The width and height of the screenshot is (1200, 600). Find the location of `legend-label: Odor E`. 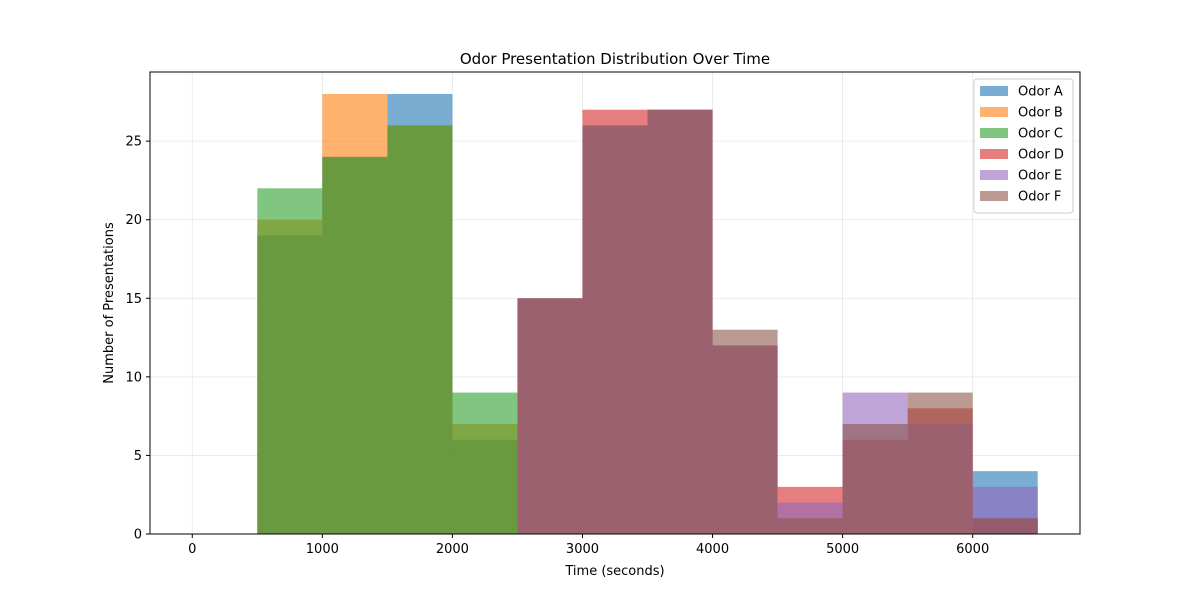

legend-label: Odor E is located at coordinates (1040, 176).